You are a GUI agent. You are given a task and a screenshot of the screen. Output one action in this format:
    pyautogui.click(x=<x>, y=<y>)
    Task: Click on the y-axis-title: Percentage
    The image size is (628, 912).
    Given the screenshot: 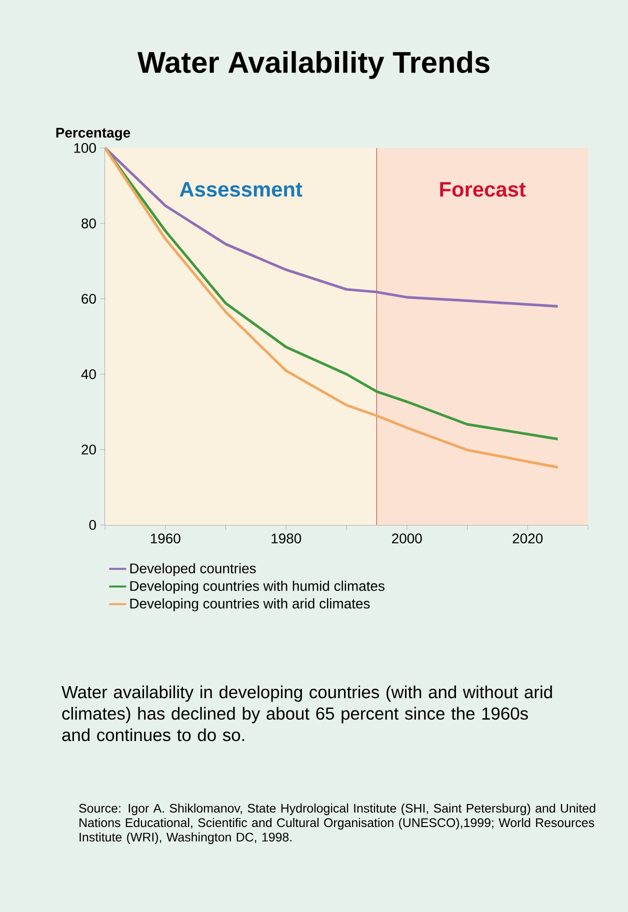 What is the action you would take?
    pyautogui.click(x=93, y=134)
    